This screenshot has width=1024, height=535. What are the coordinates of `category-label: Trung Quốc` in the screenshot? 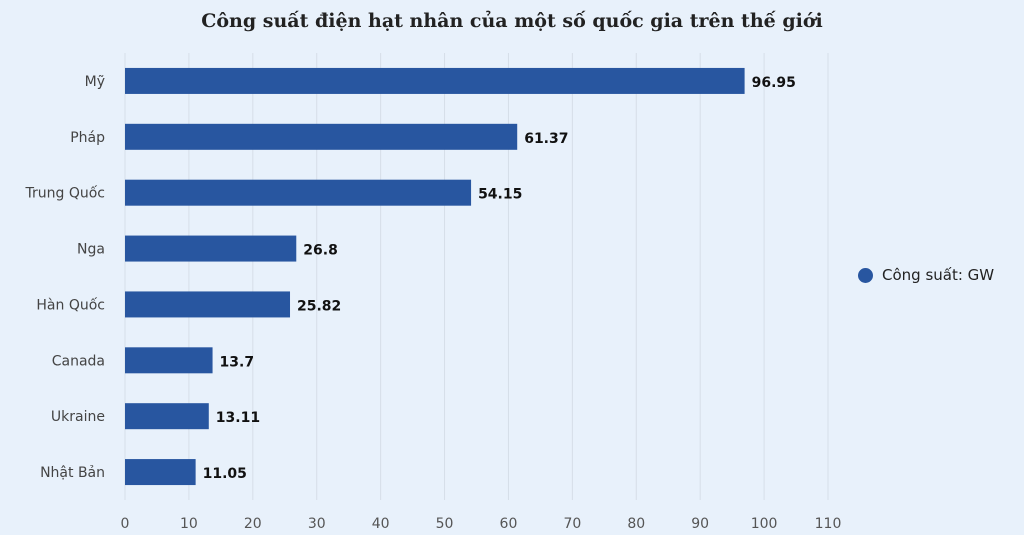 It's located at (65, 193).